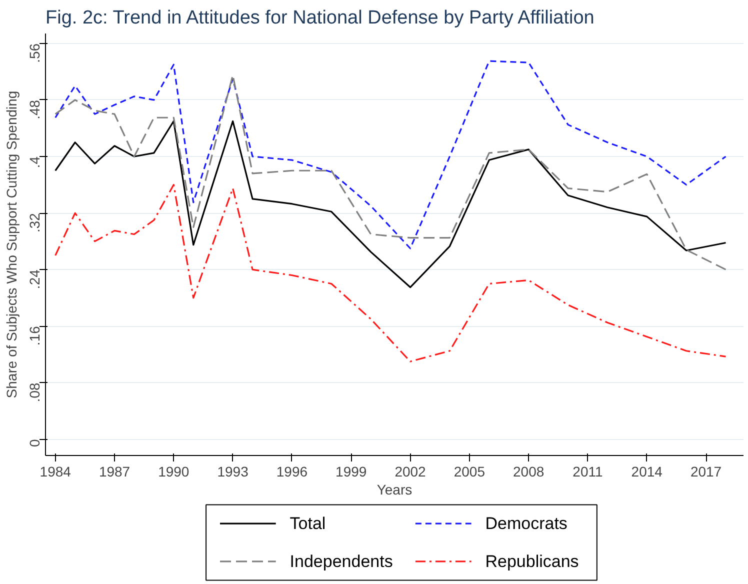 The width and height of the screenshot is (748, 584). What do you see at coordinates (410, 472) in the screenshot?
I see `x-tick-label: 2002` at bounding box center [410, 472].